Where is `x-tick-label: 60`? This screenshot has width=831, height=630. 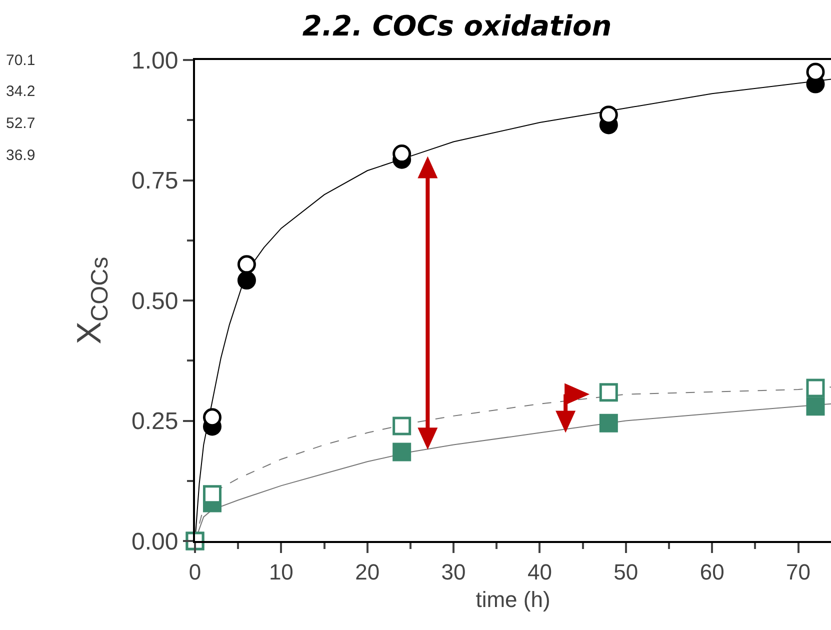 x-tick-label: 60 is located at coordinates (712, 571).